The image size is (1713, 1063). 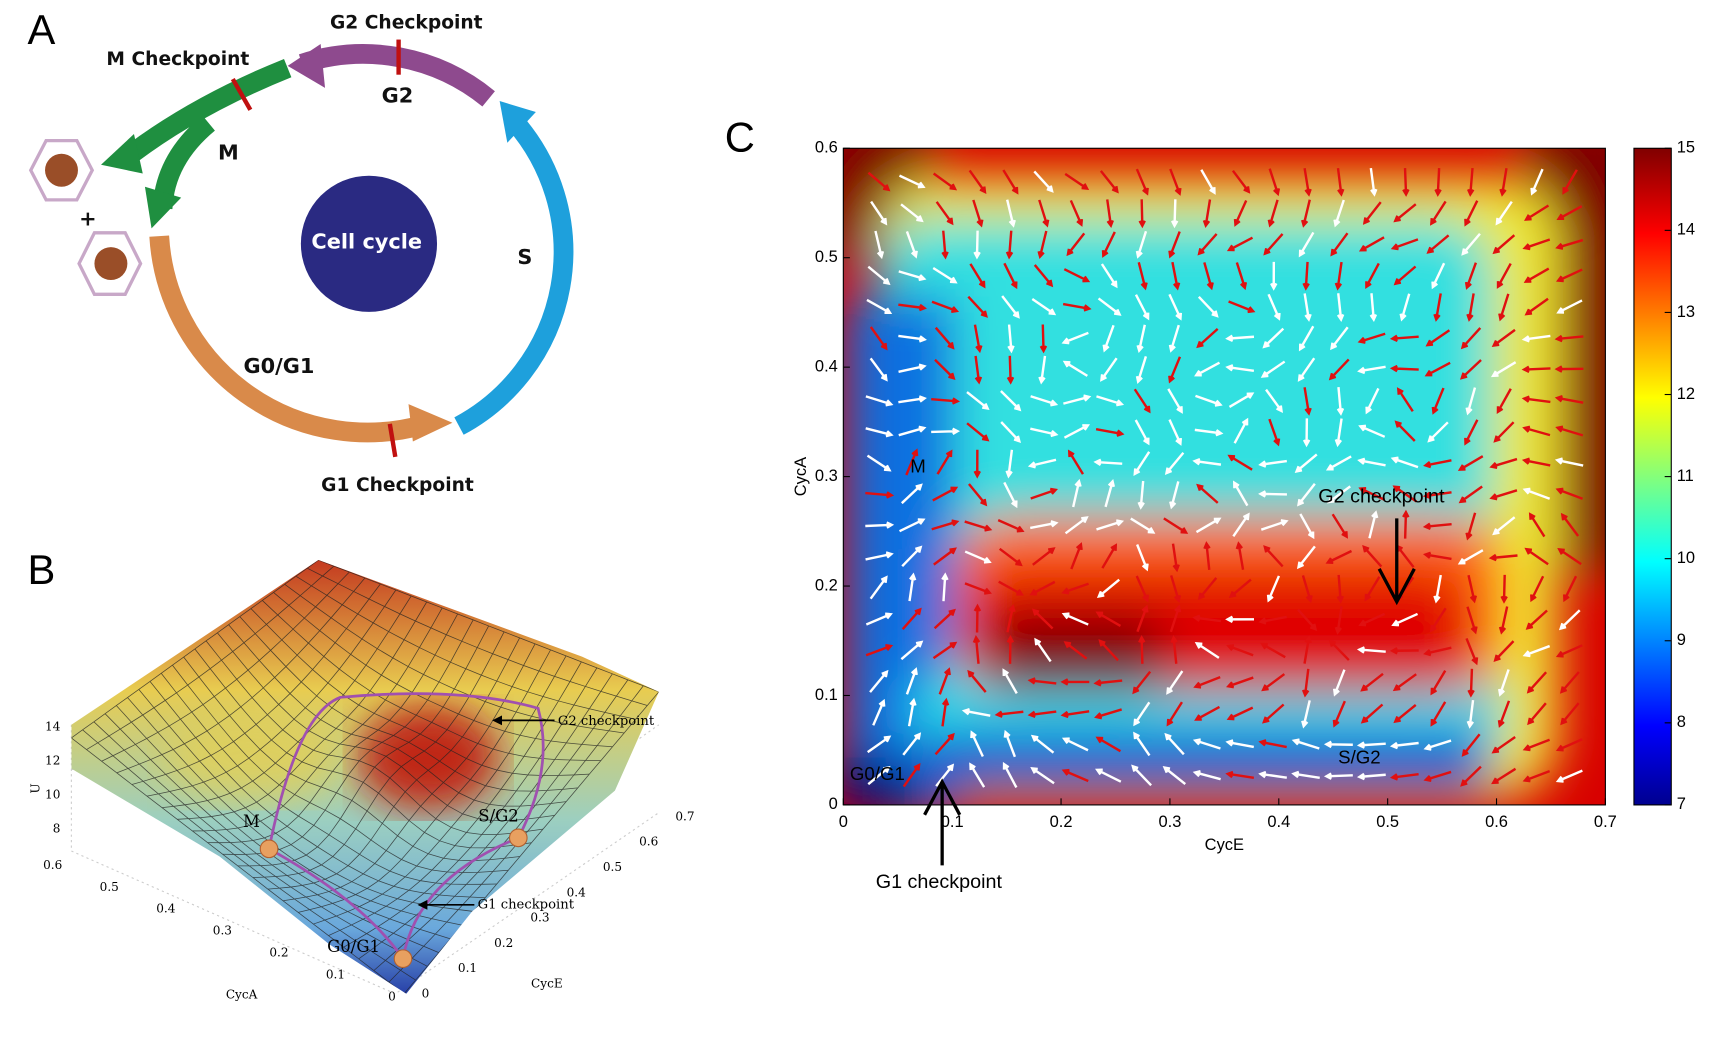 I want to click on panel-label: C, so click(x=740, y=137).